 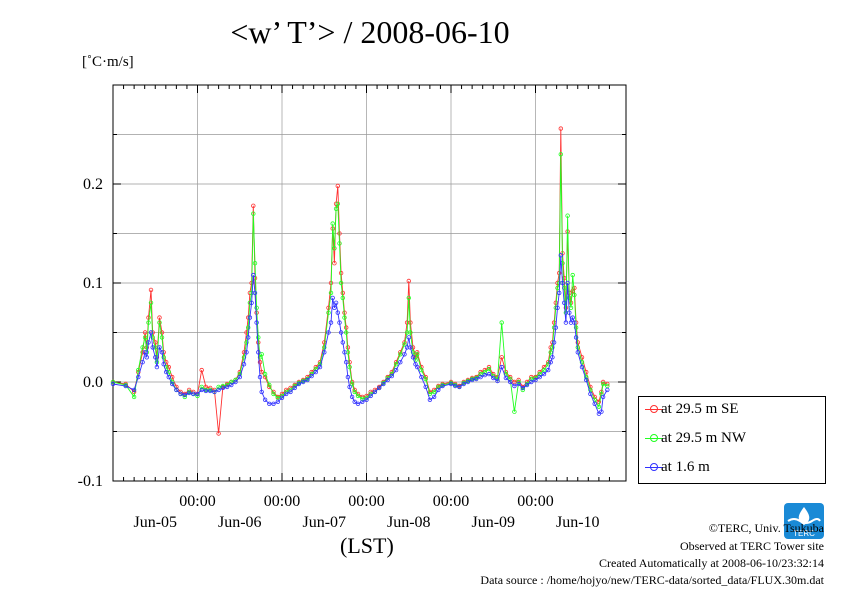 What do you see at coordinates (732, 468) in the screenshot?
I see `legend-item-1-6m: at 1.6 m` at bounding box center [732, 468].